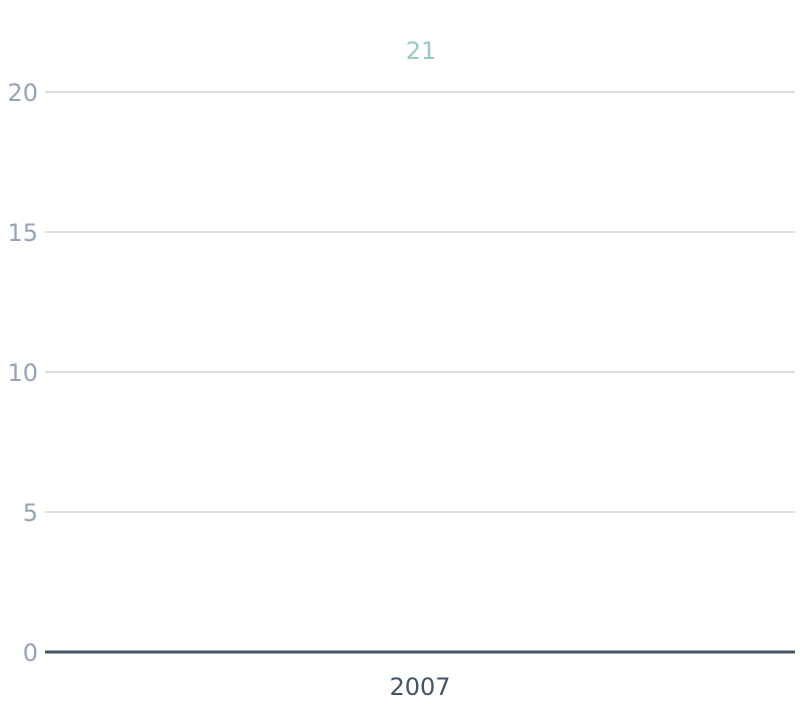  What do you see at coordinates (30, 513) in the screenshot?
I see `y-tick-label: 5` at bounding box center [30, 513].